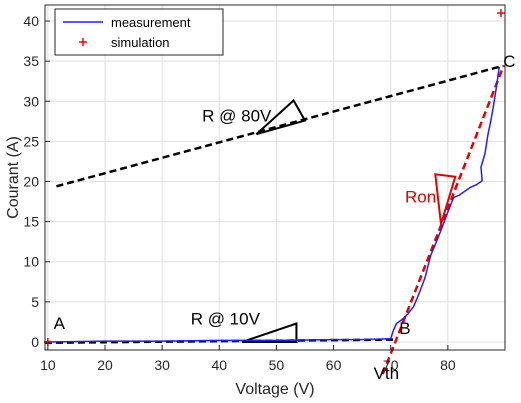  Describe the element at coordinates (31, 101) in the screenshot. I see `y-tick-label: 30` at that location.